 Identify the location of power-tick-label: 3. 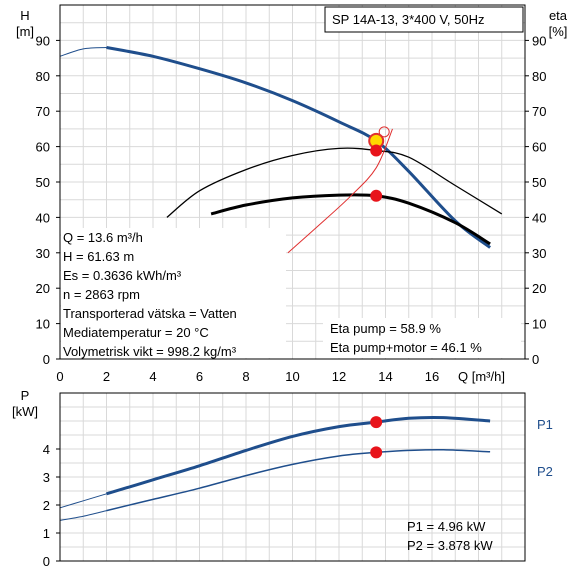
(46, 477).